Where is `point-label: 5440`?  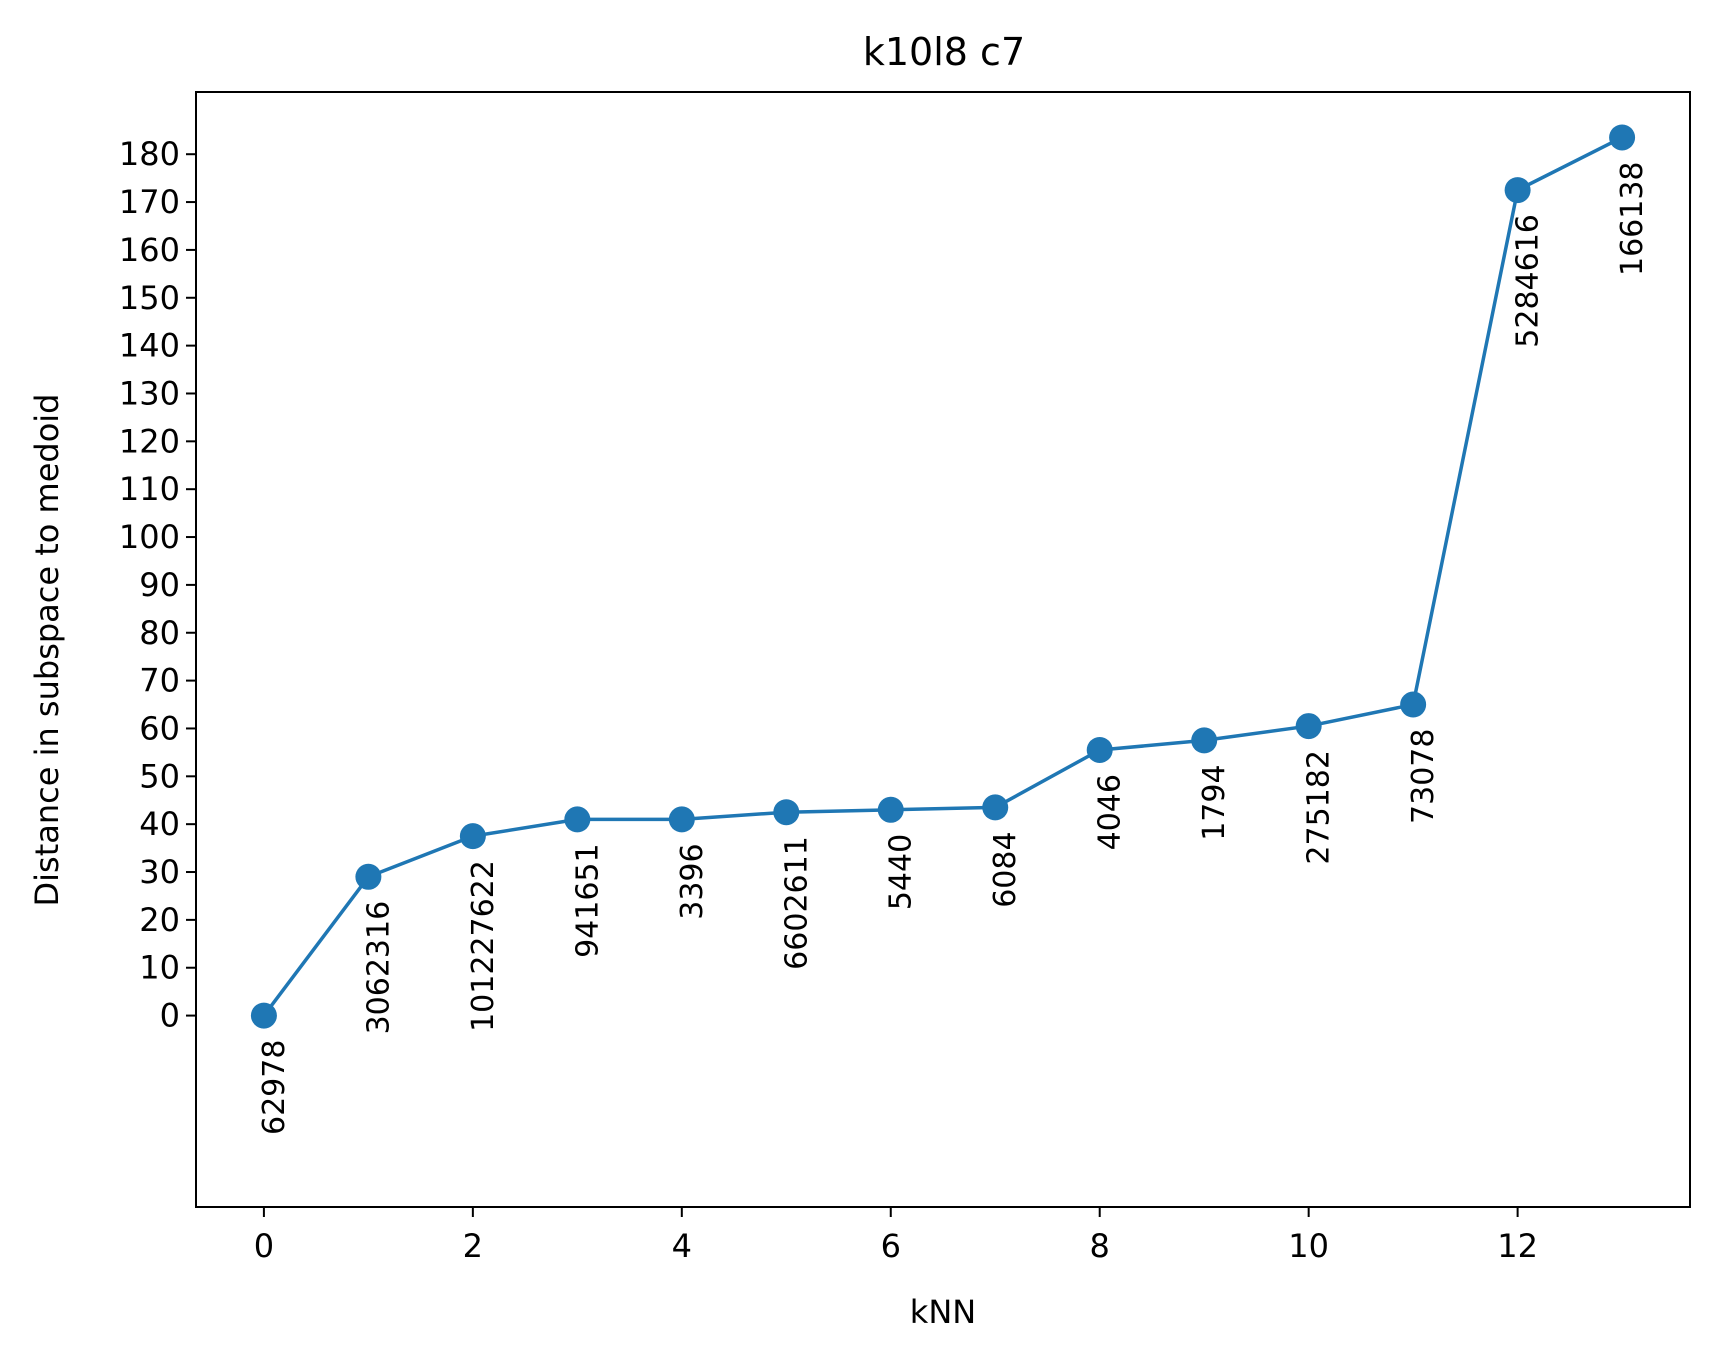
point-label: 5440 is located at coordinates (901, 872).